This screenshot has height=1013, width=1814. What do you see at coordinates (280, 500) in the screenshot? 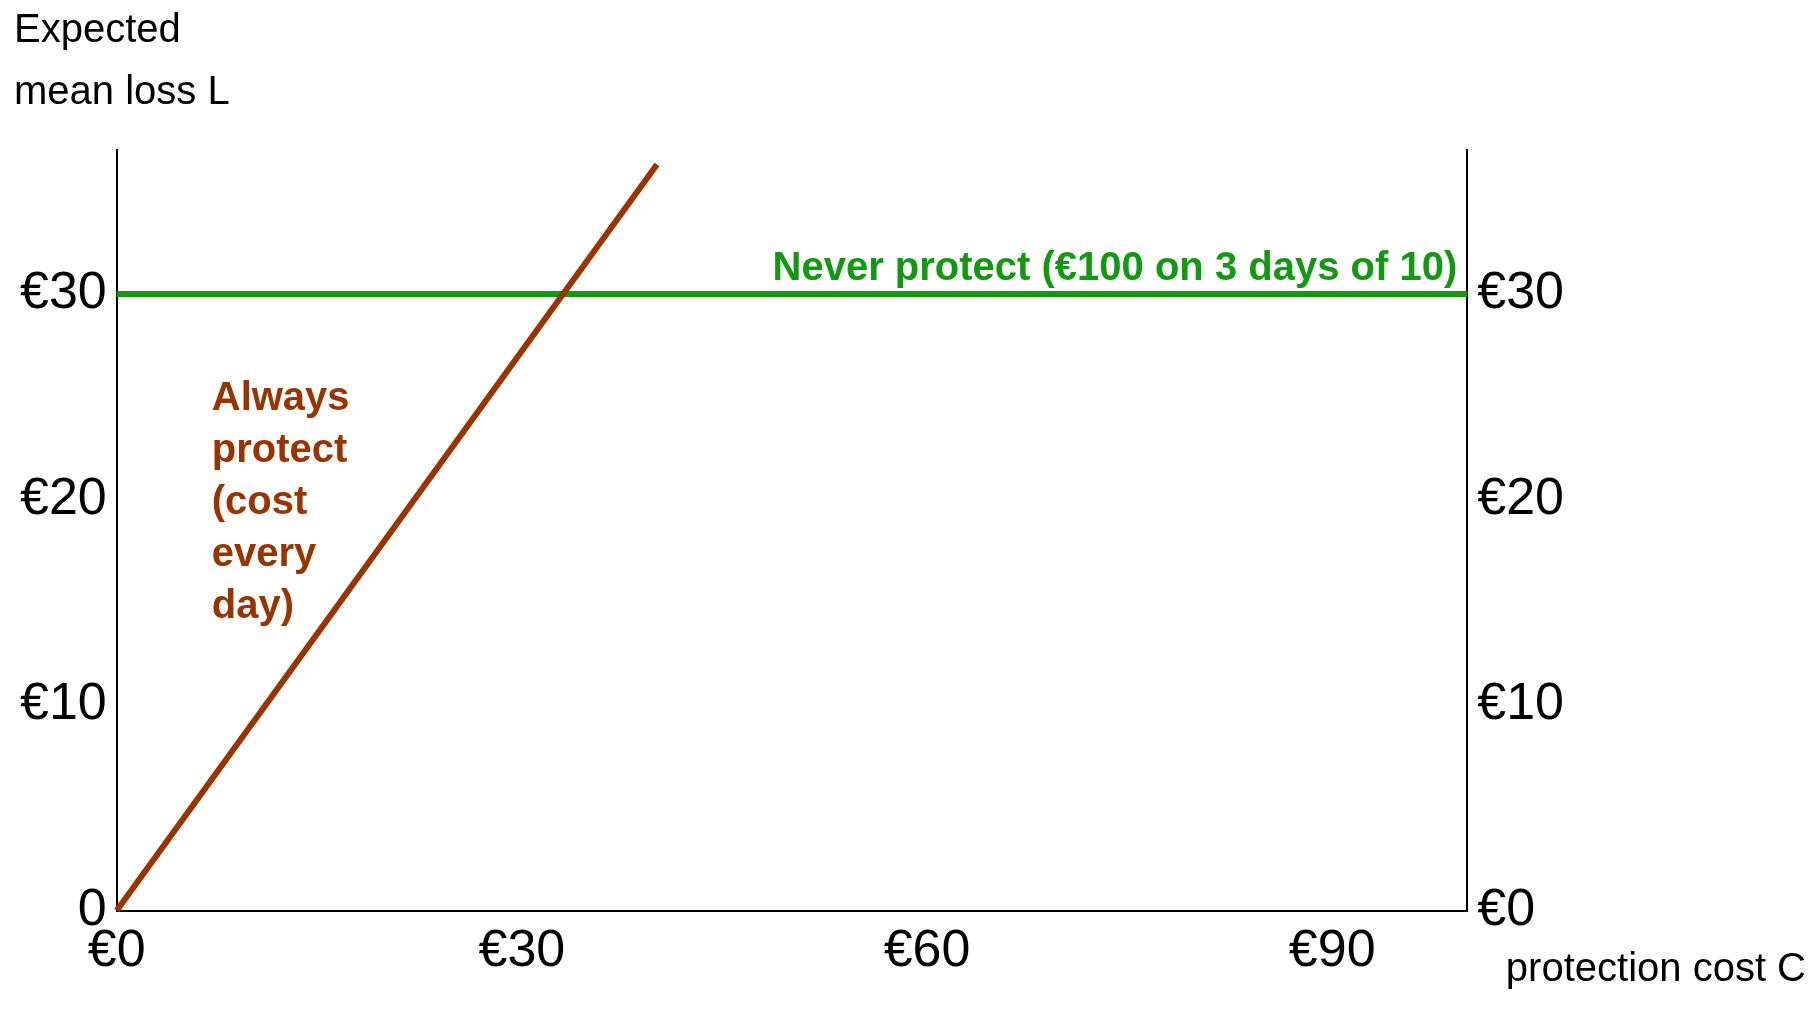
I see `series-label: Always protect (cost every day)` at bounding box center [280, 500].